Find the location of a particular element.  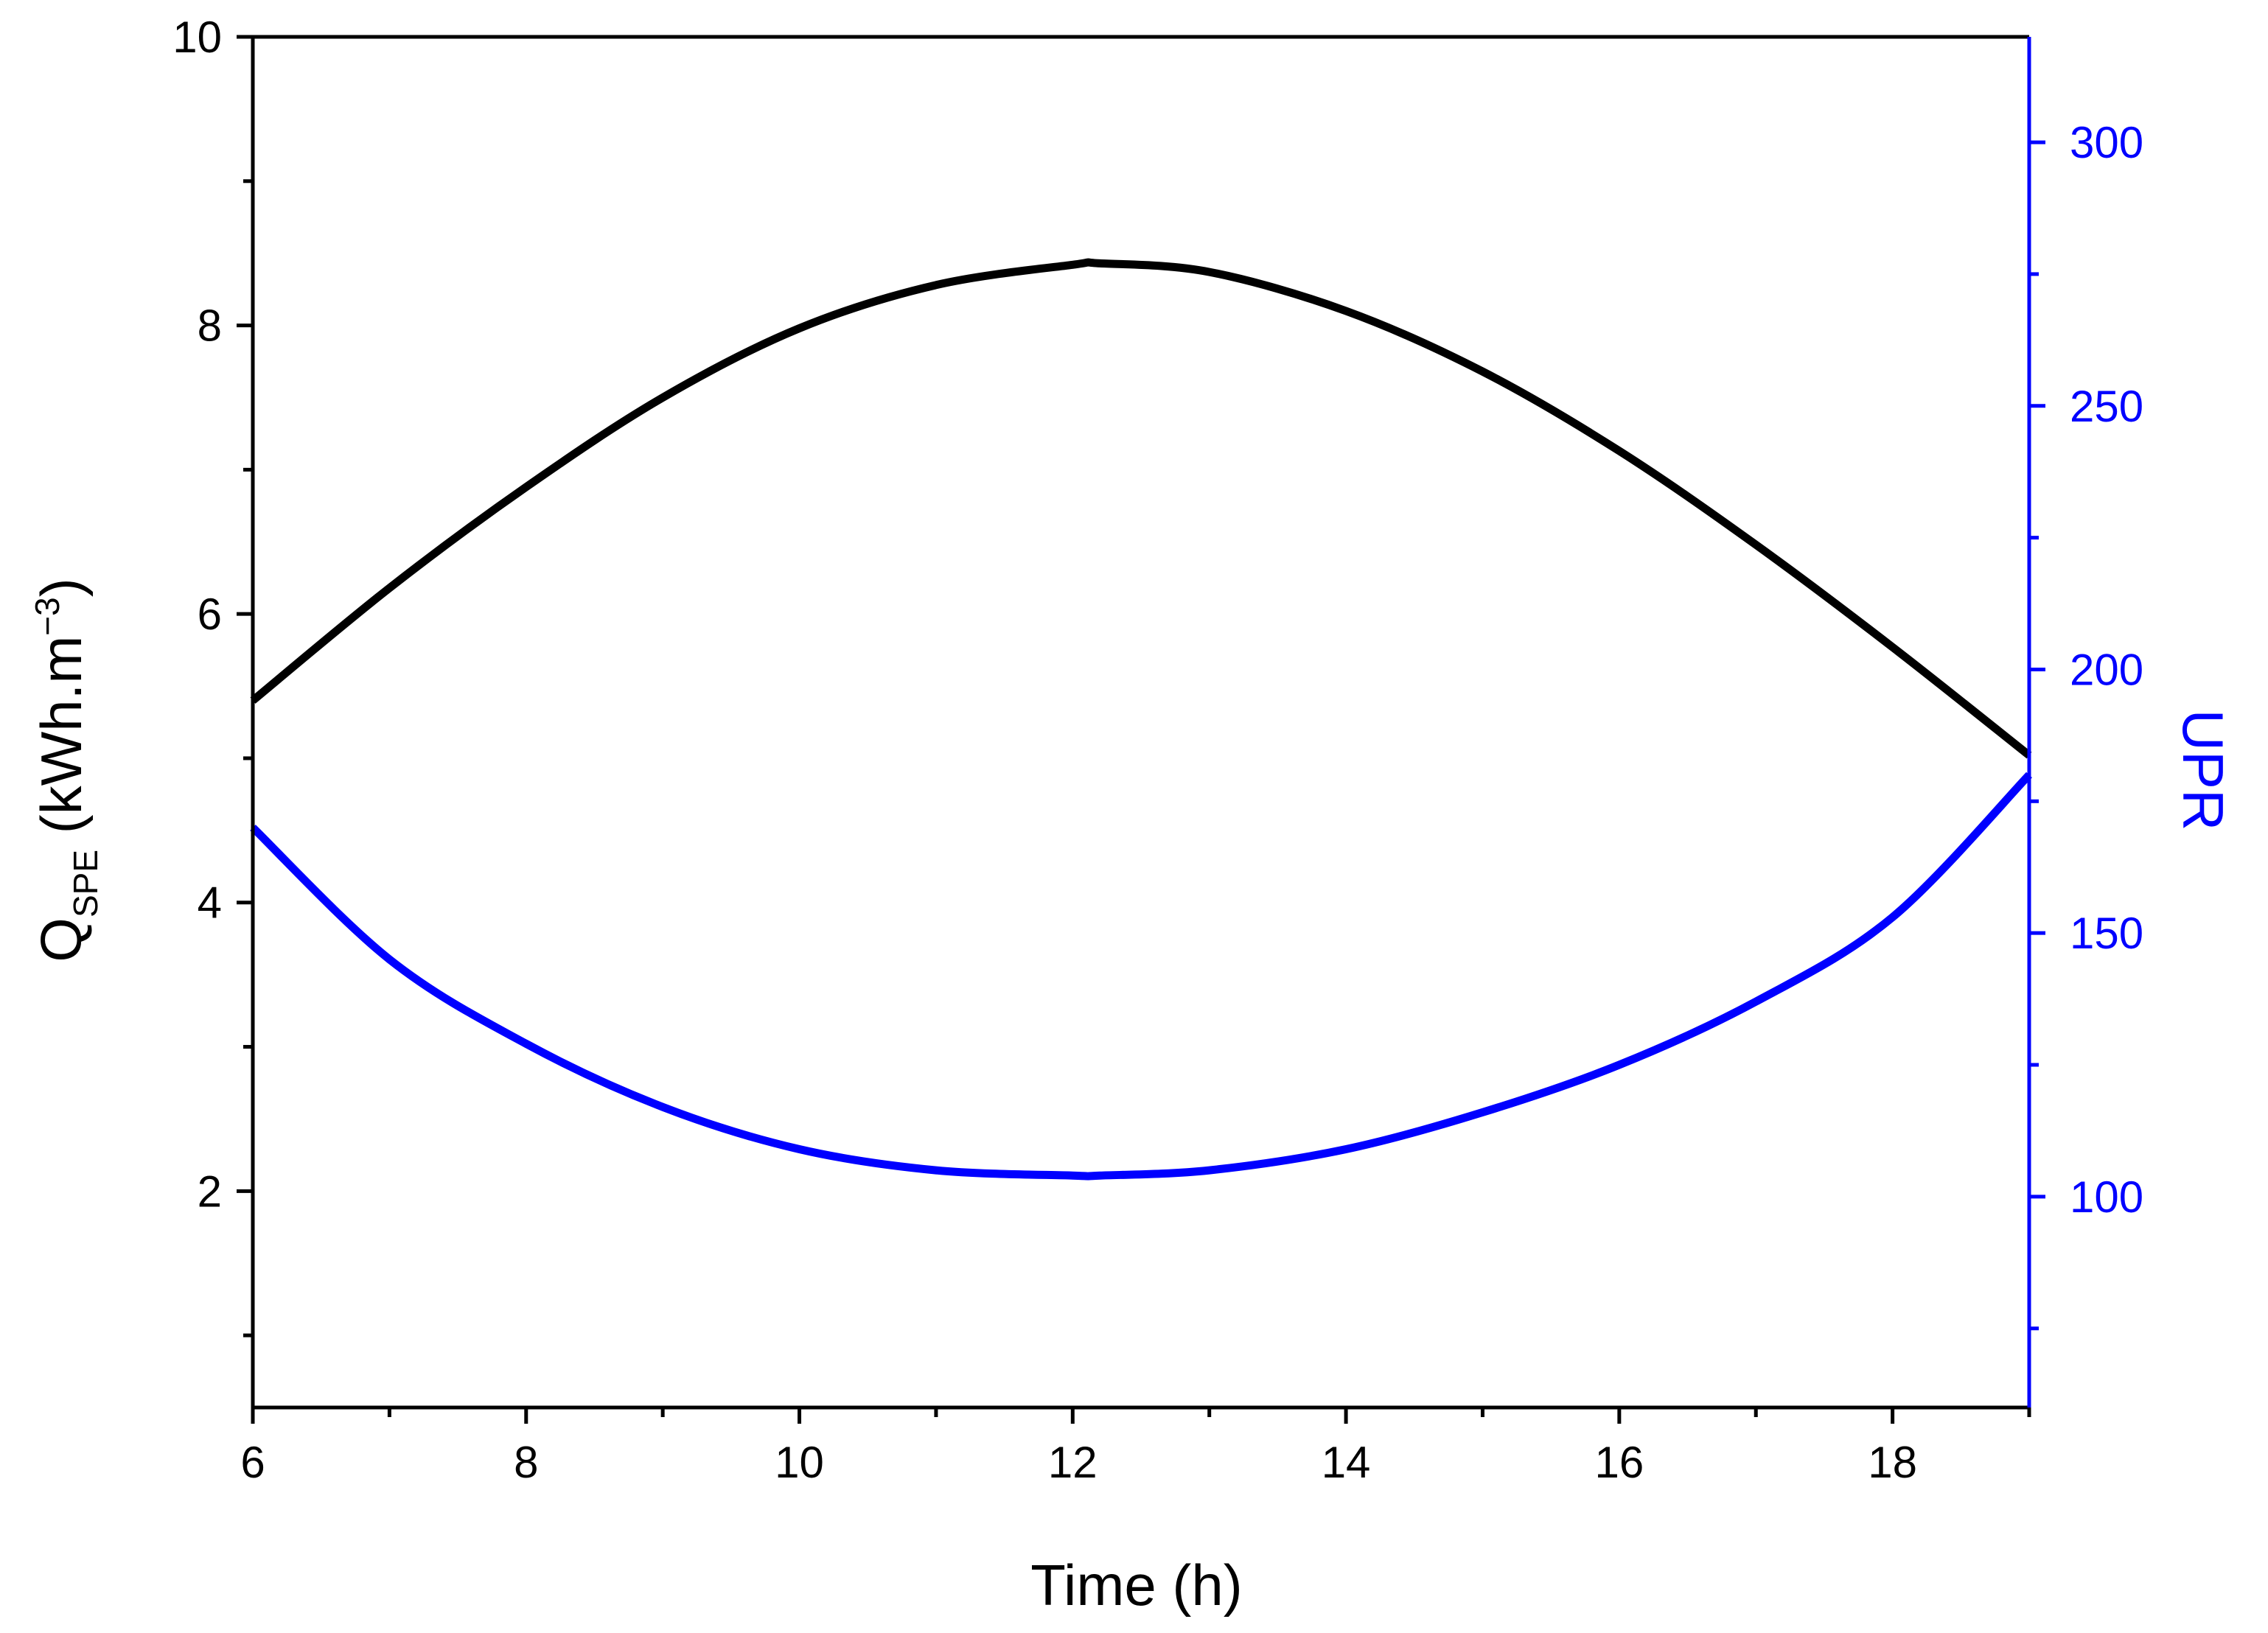

y-left-tick-label: 6 is located at coordinates (210, 614).